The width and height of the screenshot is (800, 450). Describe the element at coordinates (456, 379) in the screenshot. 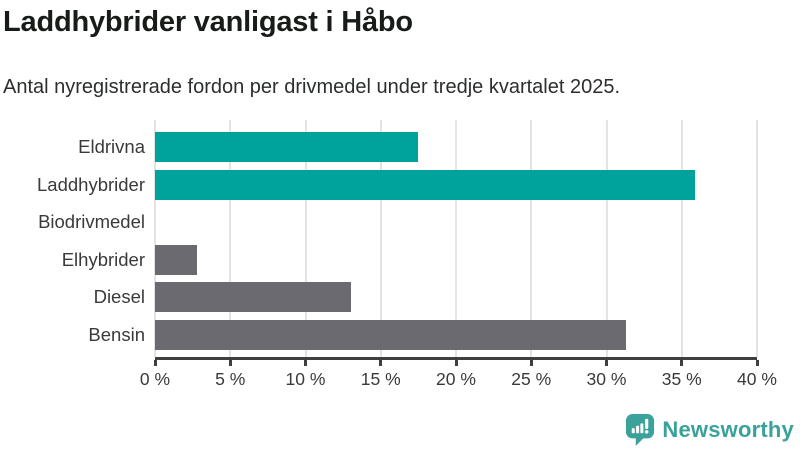

I see `x-axis-tick-label-20: 20 %` at that location.